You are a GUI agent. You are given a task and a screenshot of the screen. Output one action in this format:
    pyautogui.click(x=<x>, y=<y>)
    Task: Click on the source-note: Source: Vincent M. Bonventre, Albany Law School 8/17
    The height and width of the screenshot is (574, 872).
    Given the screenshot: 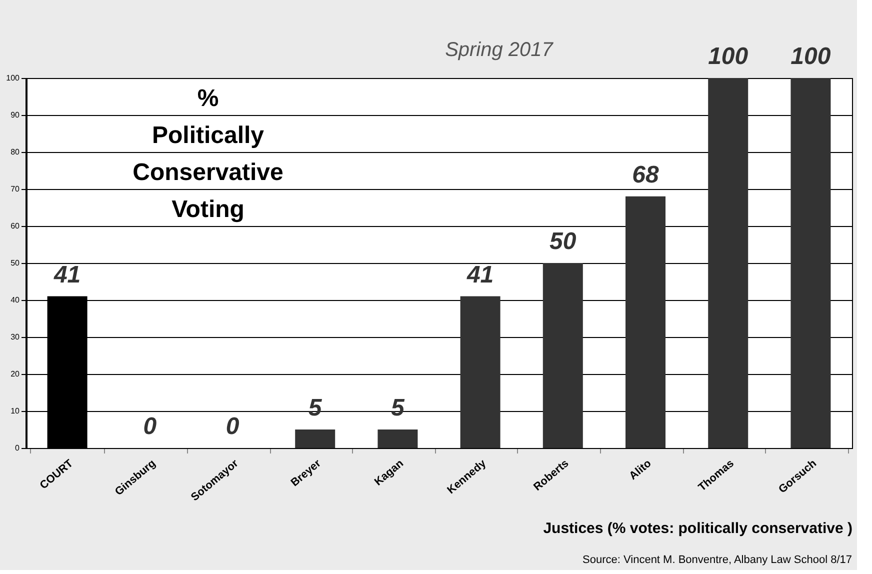 What is the action you would take?
    pyautogui.click(x=717, y=560)
    